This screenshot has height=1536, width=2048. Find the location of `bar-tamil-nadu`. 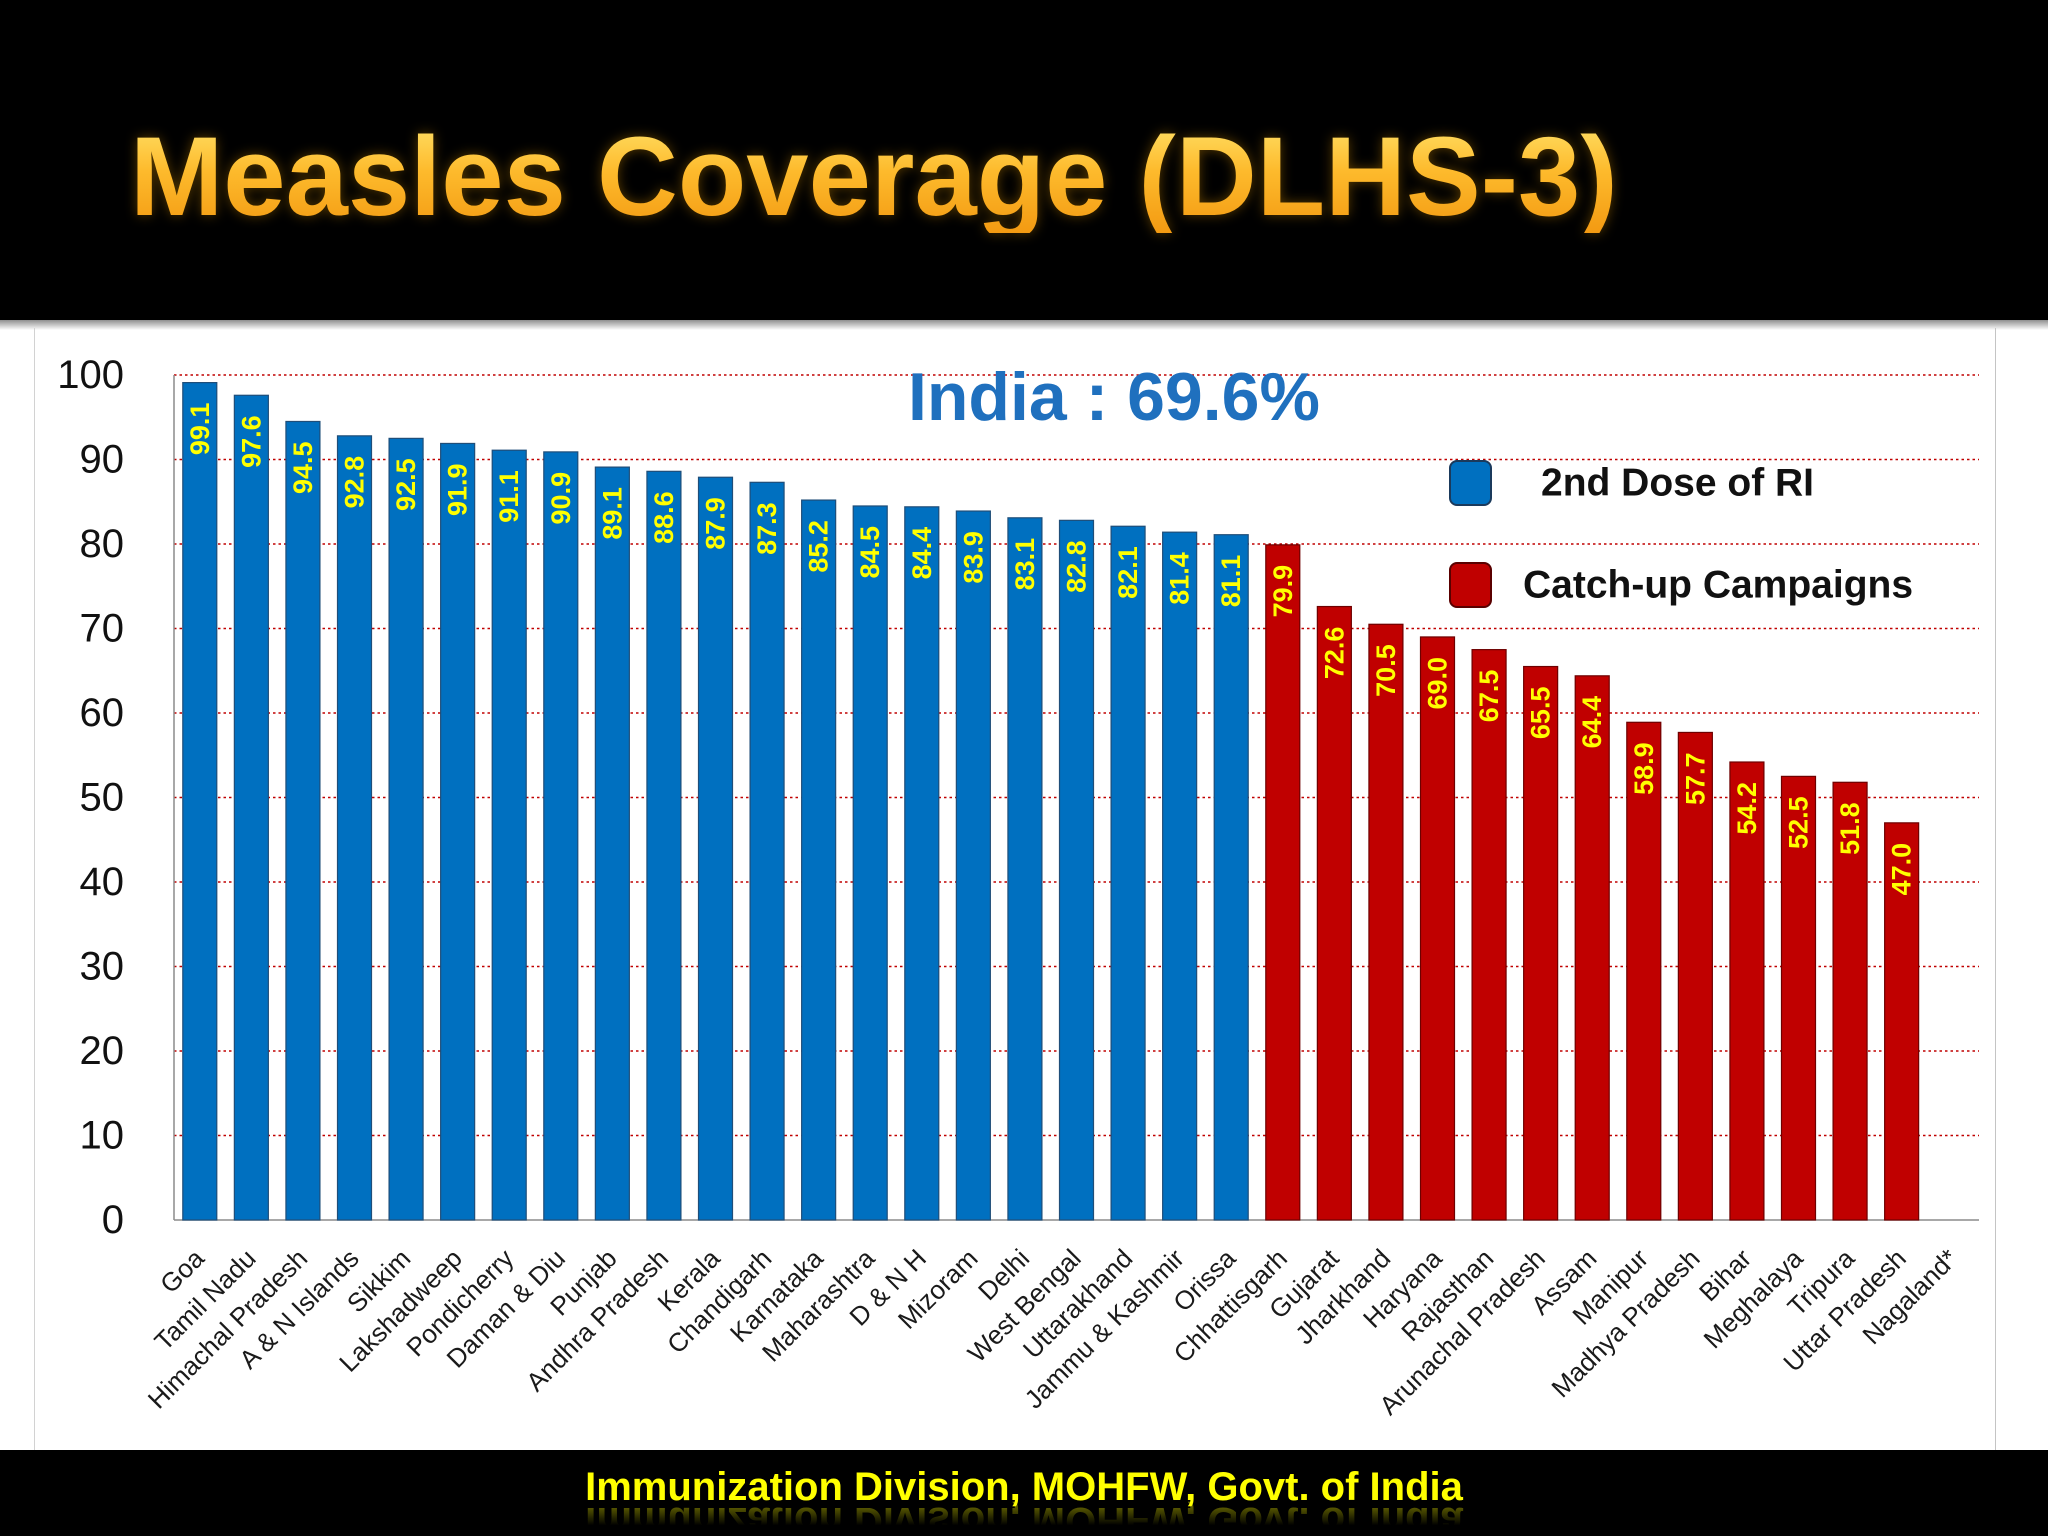

bar-tamil-nadu is located at coordinates (251, 807).